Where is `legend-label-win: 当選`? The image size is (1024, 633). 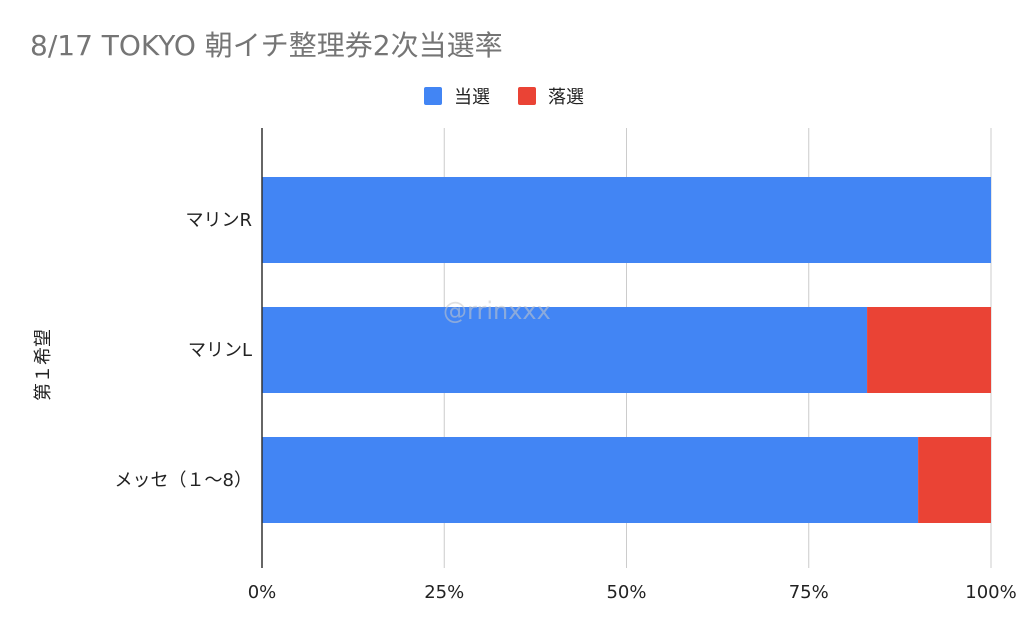
legend-label-win: 当選 is located at coordinates (472, 97).